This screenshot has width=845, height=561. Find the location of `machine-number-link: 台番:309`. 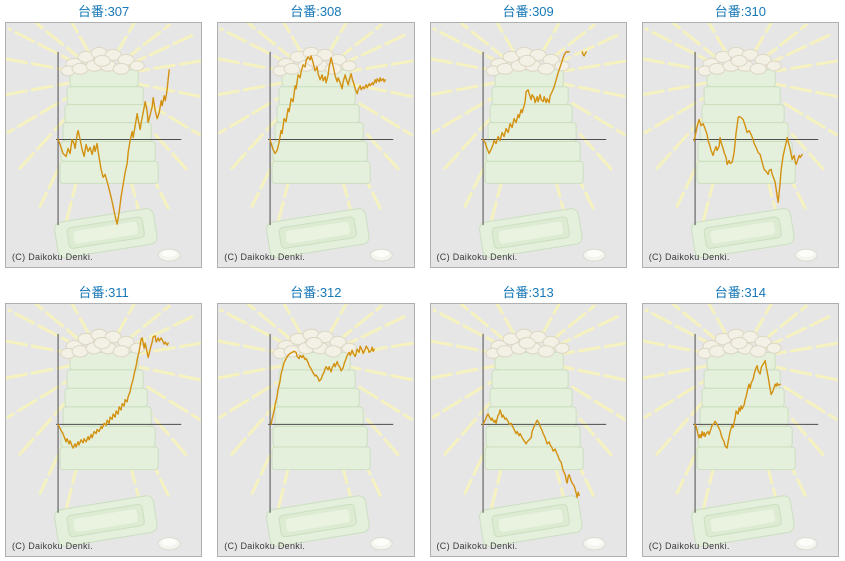

machine-number-link: 台番:309 is located at coordinates (528, 11).